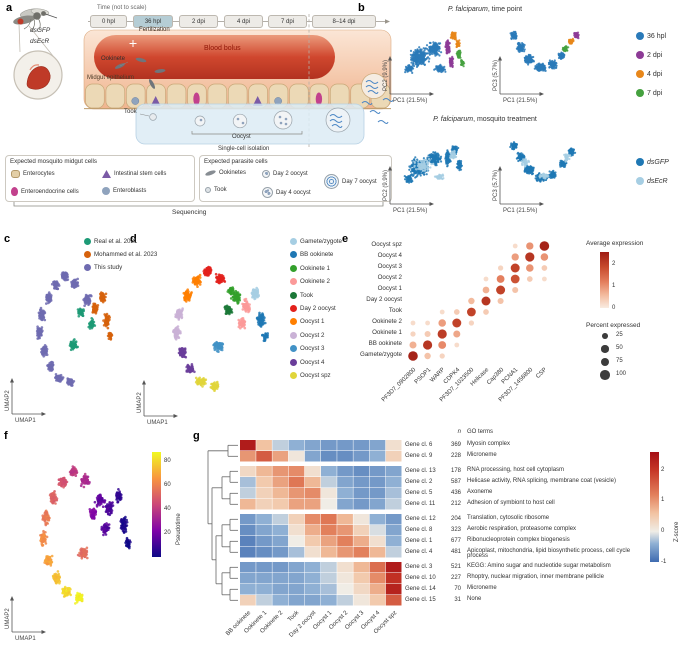 This screenshot has width=685, height=652. What do you see at coordinates (189, 212) in the screenshot?
I see `sequencing-label: Sequencing` at bounding box center [189, 212].